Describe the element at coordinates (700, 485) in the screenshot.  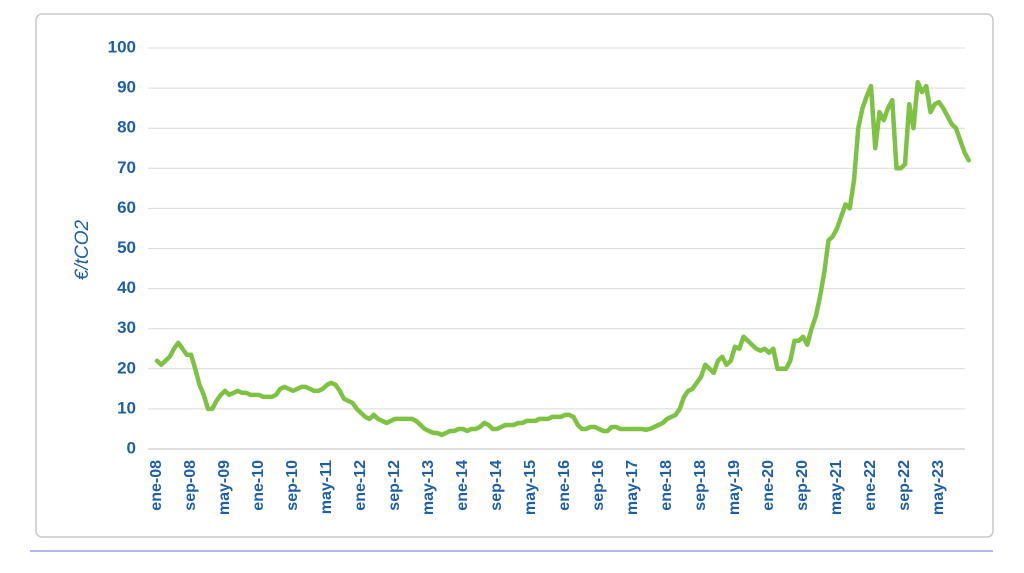
I see `x-tick-label: sep-18` at that location.